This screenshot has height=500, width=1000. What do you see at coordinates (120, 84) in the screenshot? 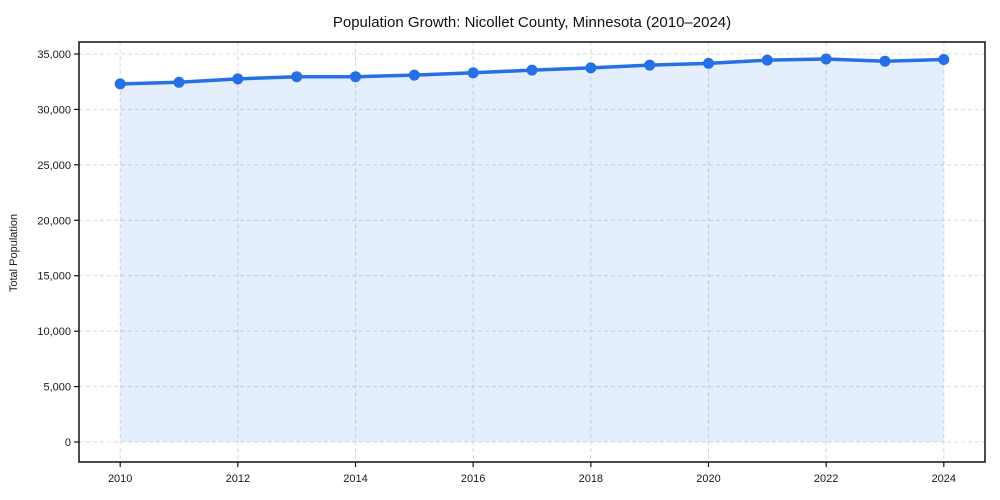
I see `data-point-2010` at bounding box center [120, 84].